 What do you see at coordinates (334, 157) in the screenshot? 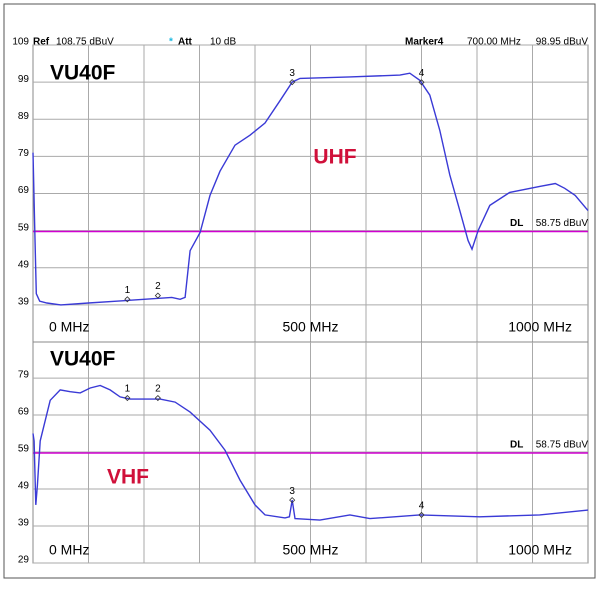
I see `band-annotation: UHF` at bounding box center [334, 157].